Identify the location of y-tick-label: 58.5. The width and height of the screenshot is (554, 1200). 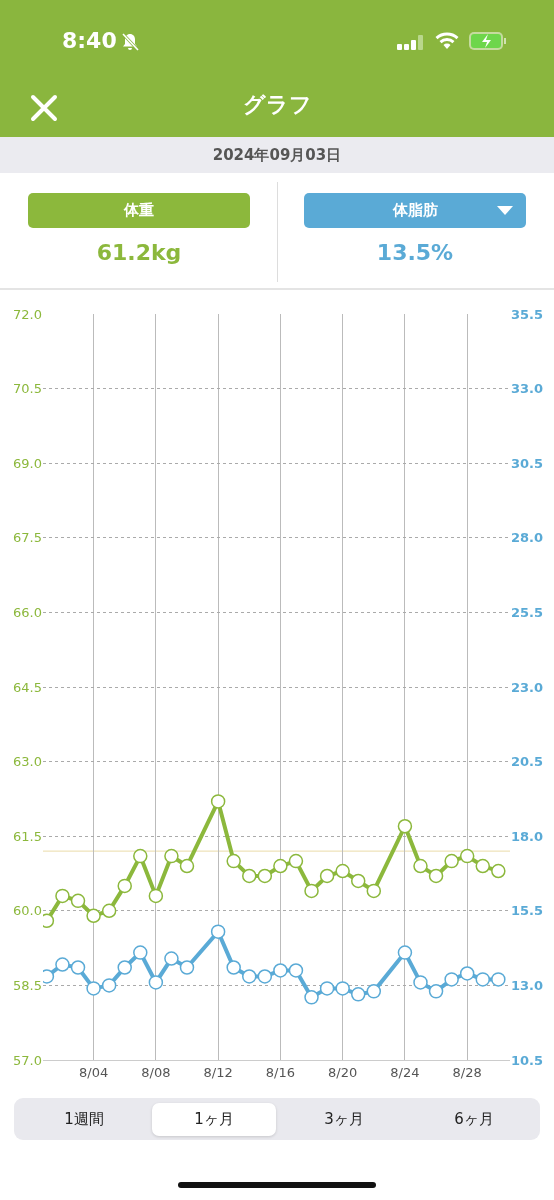
(27, 985).